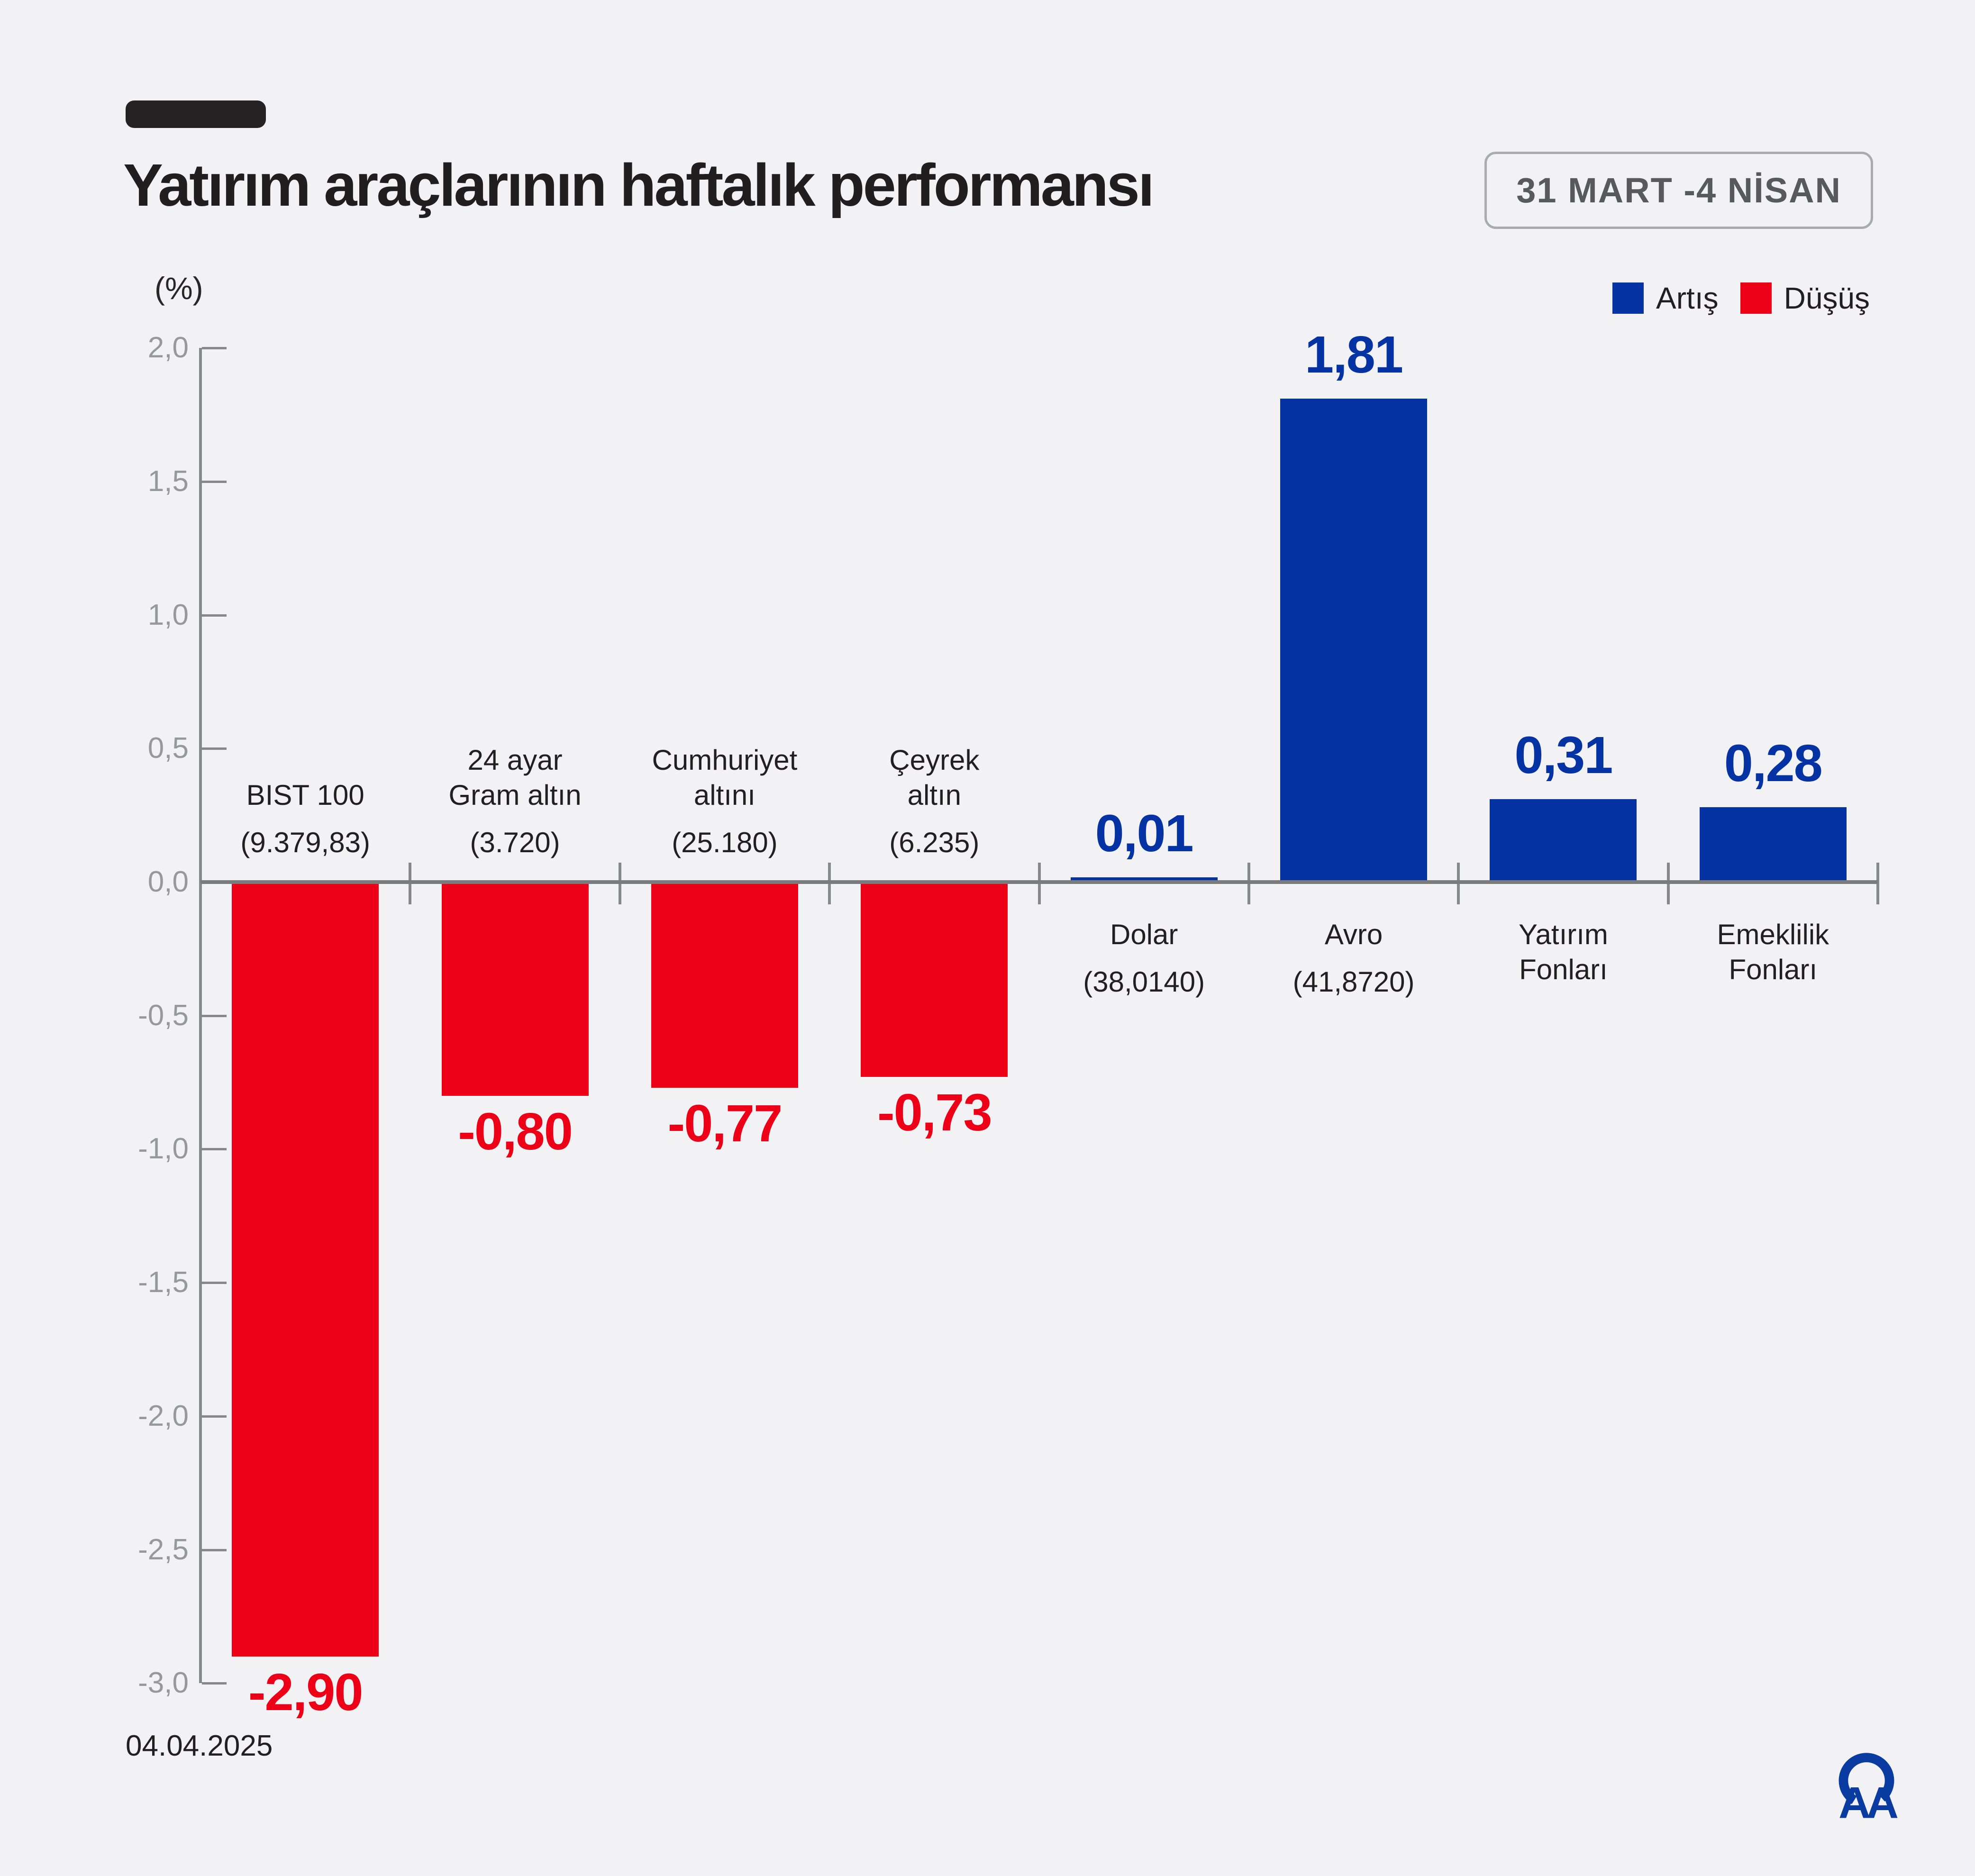 This screenshot has height=1876, width=1975. What do you see at coordinates (1756, 298) in the screenshot?
I see `legend-dusus-swatch` at bounding box center [1756, 298].